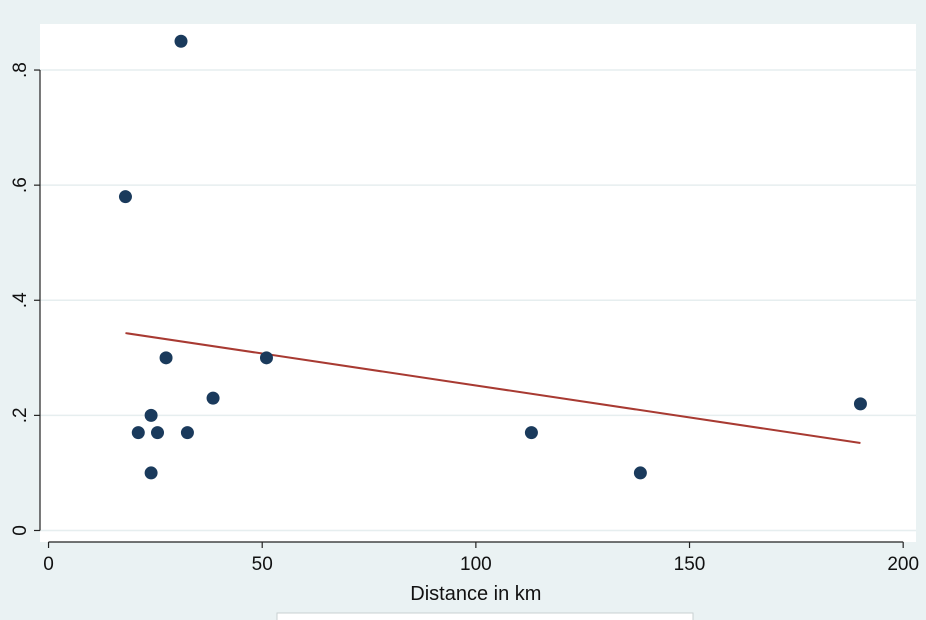 This screenshot has height=620, width=926. I want to click on x-tick-label: 50, so click(262, 564).